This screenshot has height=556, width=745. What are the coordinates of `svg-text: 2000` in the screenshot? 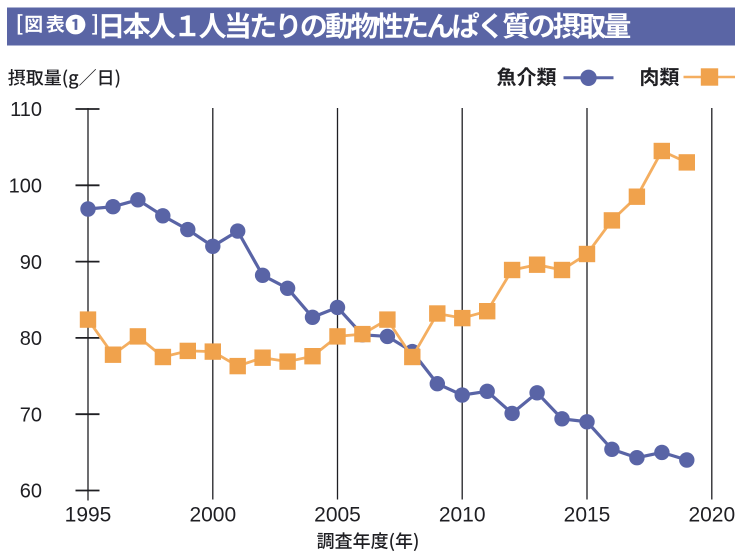 It's located at (212, 515).